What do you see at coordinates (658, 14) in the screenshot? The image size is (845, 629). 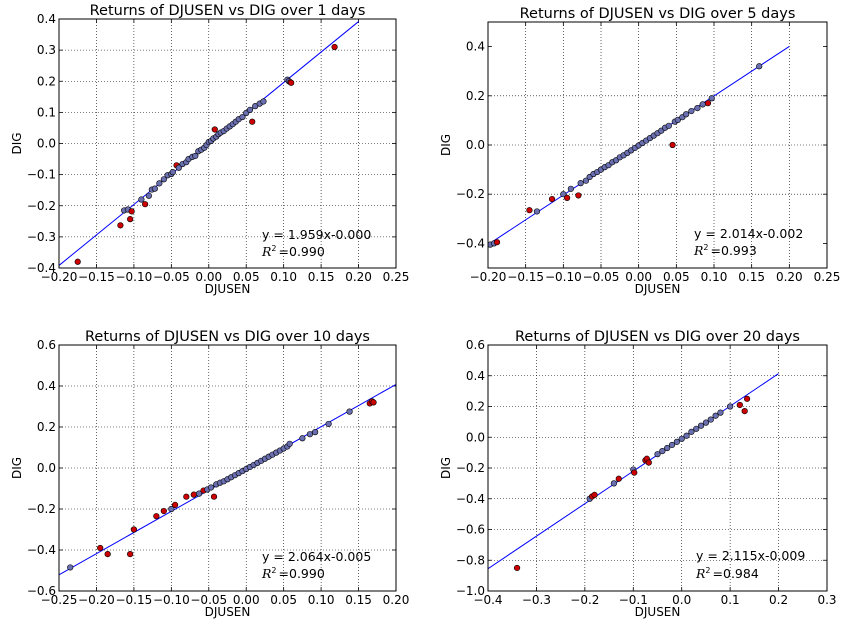 I see `chart-title: Returns of DJUSEN vs DIG over 5 days` at bounding box center [658, 14].